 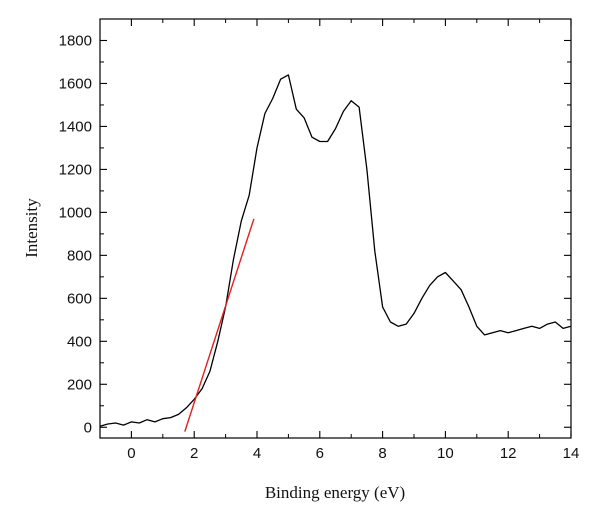 What do you see at coordinates (508, 453) in the screenshot?
I see `x-tick-label: 12` at bounding box center [508, 453].